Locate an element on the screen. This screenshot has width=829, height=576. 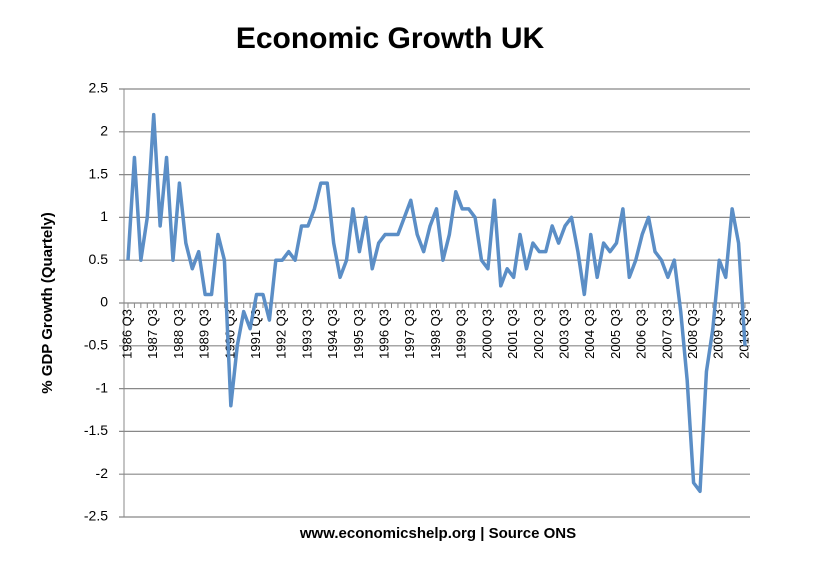
x-tick-label: 2003 Q3 is located at coordinates (563, 334).